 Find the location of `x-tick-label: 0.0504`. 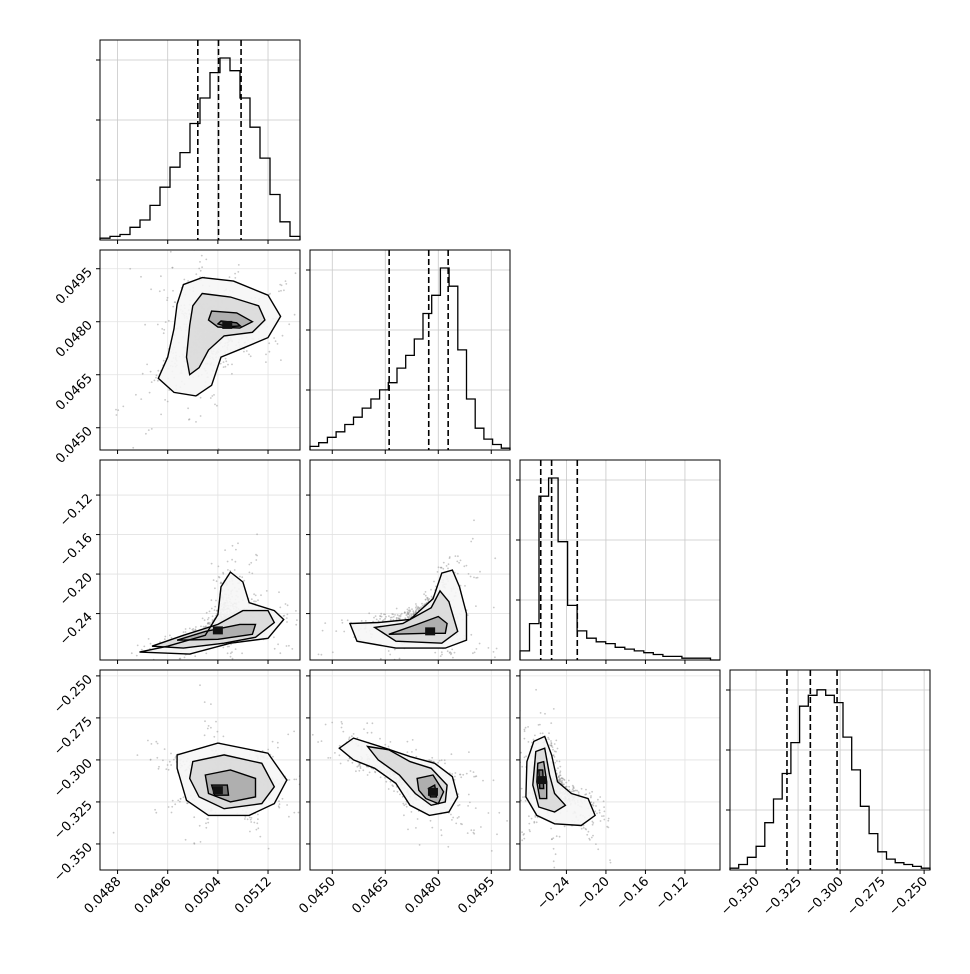

x-tick-label: 0.0504 is located at coordinates (203, 895).